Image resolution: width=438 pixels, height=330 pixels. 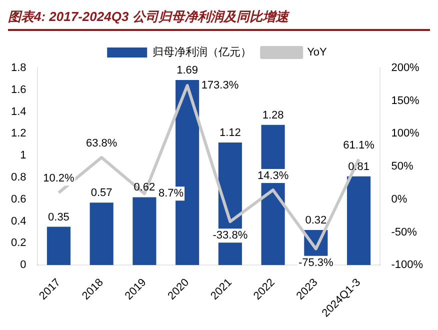 I want to click on data-label: 10.2%, so click(x=59, y=178).